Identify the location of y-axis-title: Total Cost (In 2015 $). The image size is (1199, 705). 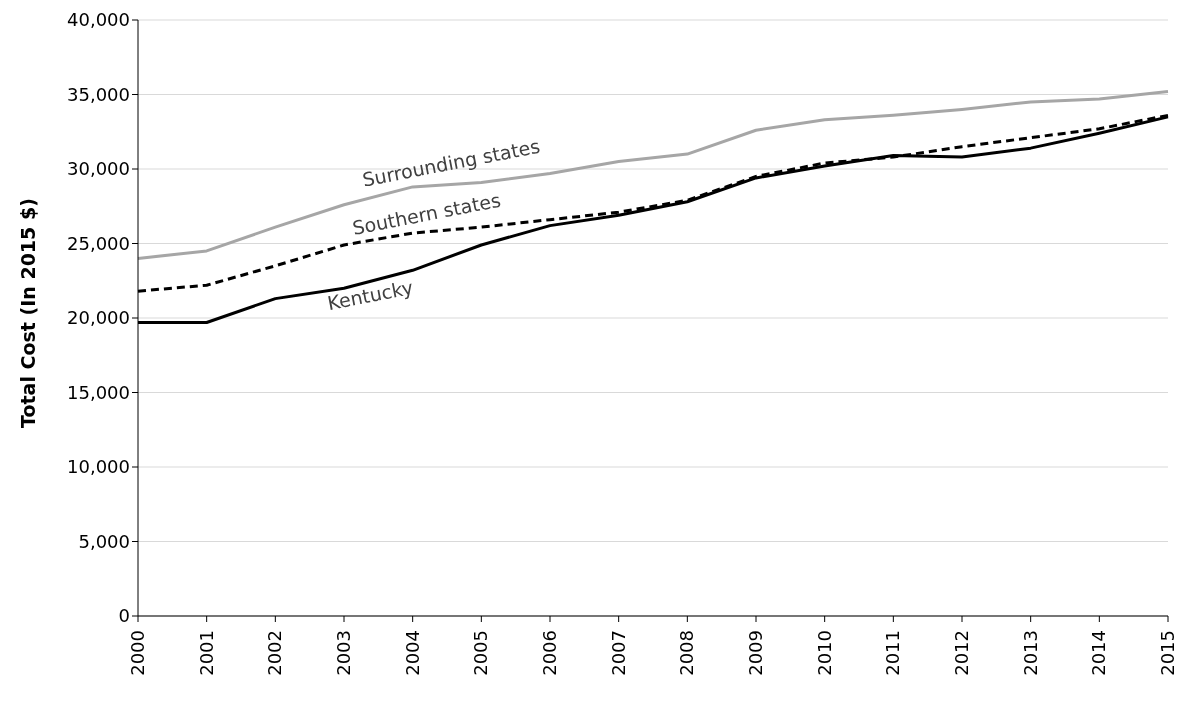
(27, 313).